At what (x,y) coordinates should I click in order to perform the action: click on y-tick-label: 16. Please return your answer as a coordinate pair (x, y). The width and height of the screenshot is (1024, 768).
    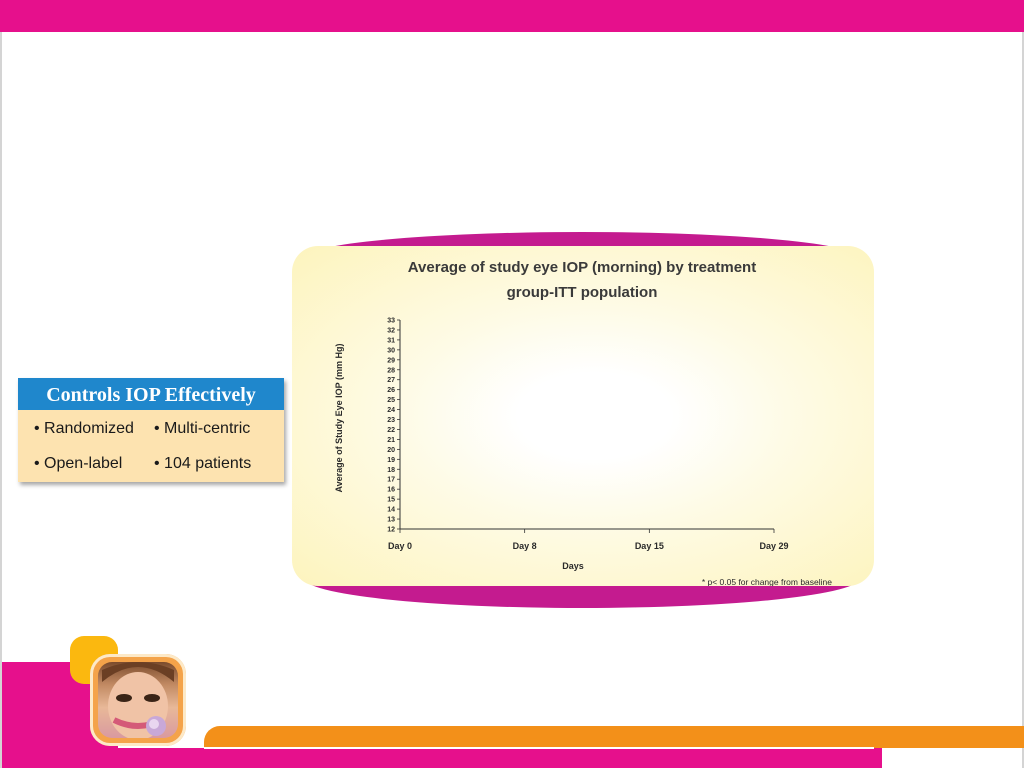
    Looking at the image, I should click on (391, 490).